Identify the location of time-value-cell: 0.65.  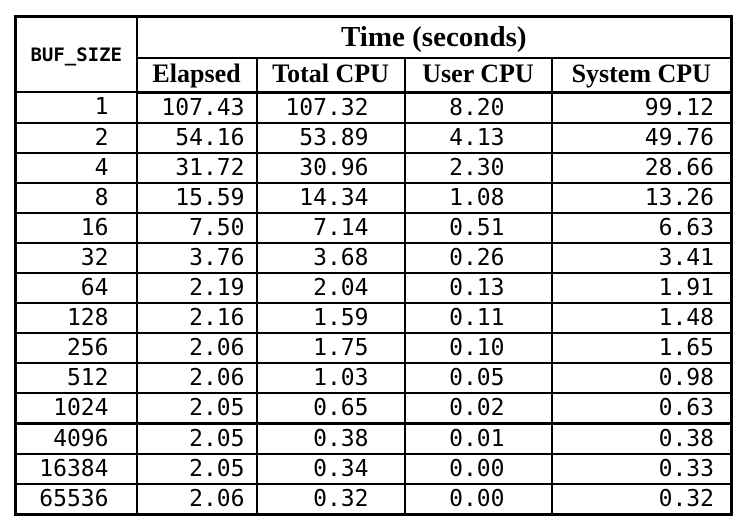
(330, 408).